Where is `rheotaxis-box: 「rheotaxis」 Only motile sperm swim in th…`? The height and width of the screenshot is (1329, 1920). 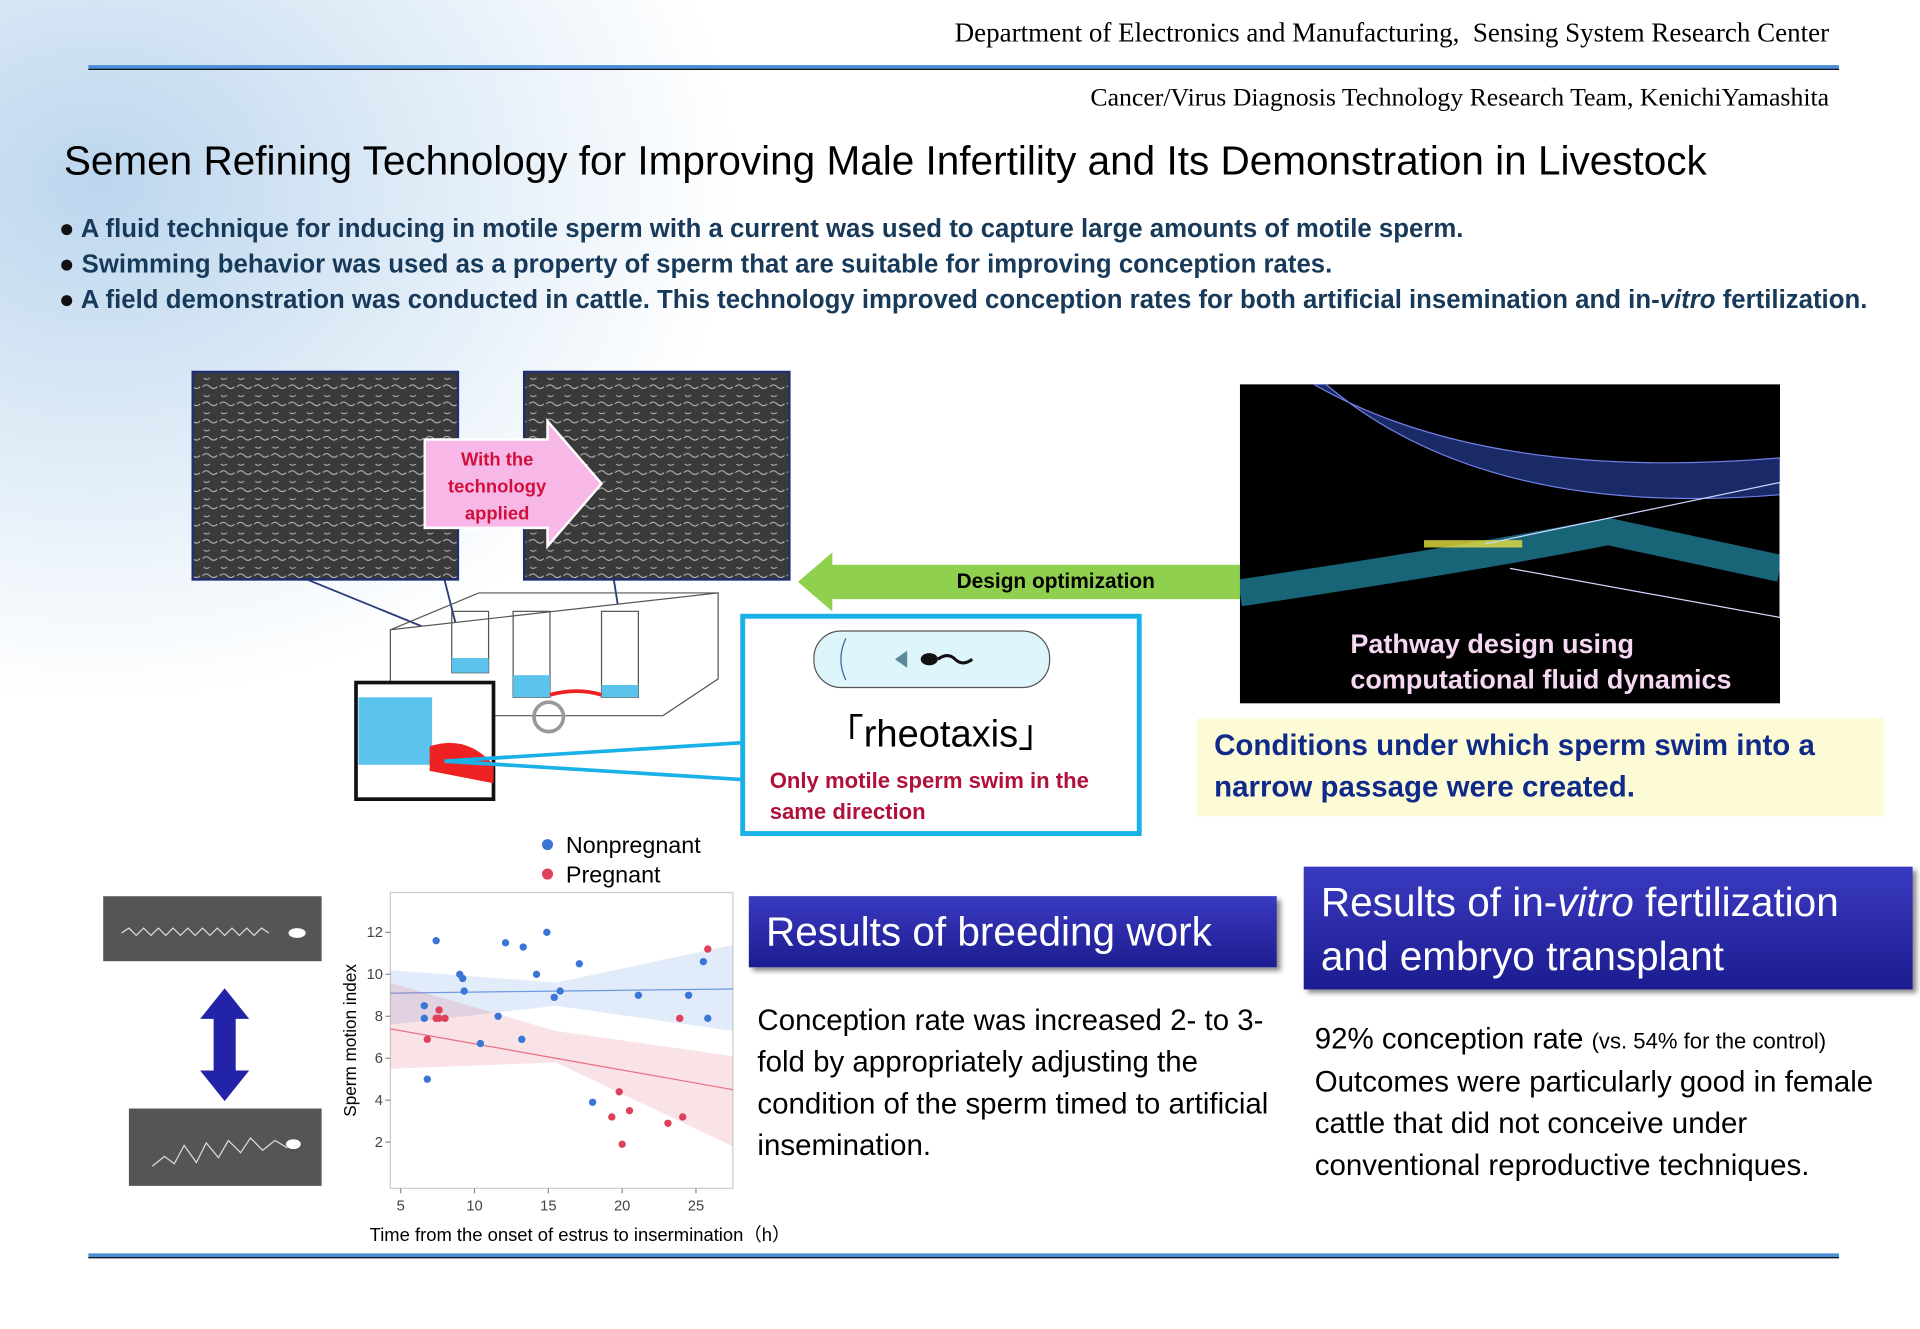 rheotaxis-box: 「rheotaxis」 Only motile sperm swim in th… is located at coordinates (941, 724).